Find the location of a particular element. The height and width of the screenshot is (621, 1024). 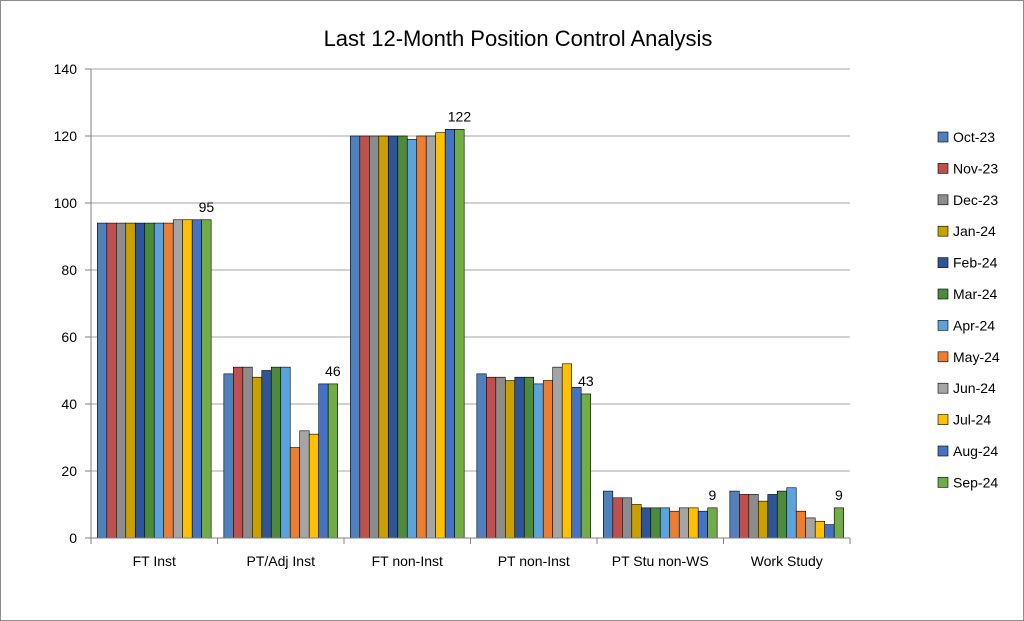

y-tick-label: 140 is located at coordinates (66, 69).